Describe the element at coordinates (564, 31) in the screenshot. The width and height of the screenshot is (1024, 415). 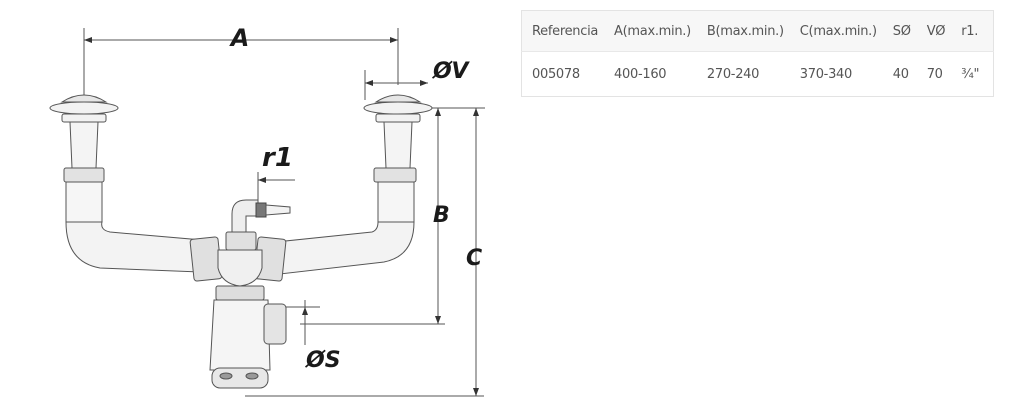
I see `header-referencia: Referencia` at that location.